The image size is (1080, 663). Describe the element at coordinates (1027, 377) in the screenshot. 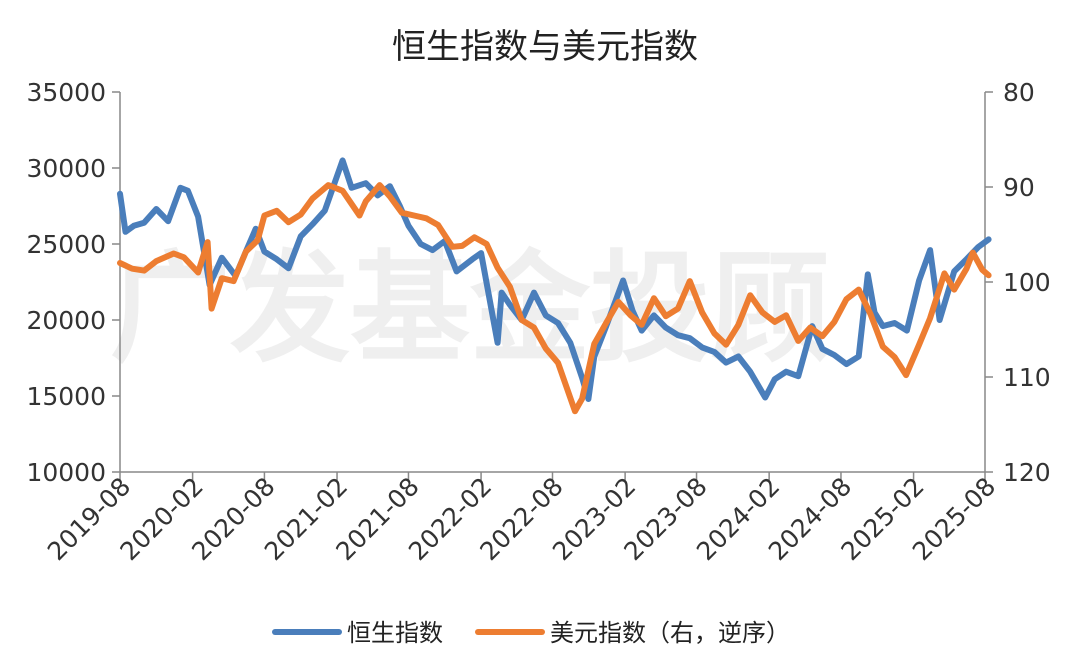

I see `right-tick-label: 110` at that location.